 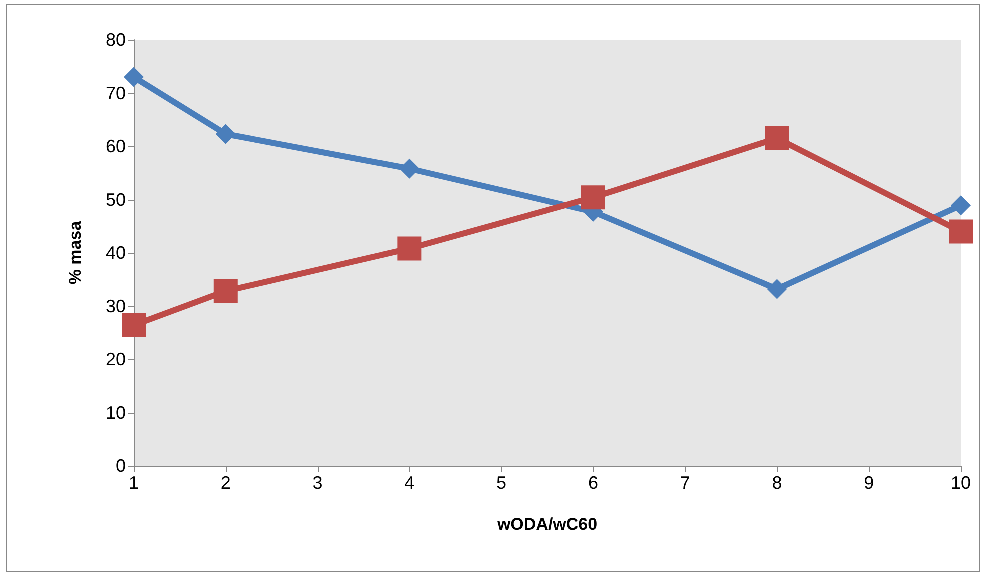 I want to click on y-tick-label: 20, so click(x=116, y=360).